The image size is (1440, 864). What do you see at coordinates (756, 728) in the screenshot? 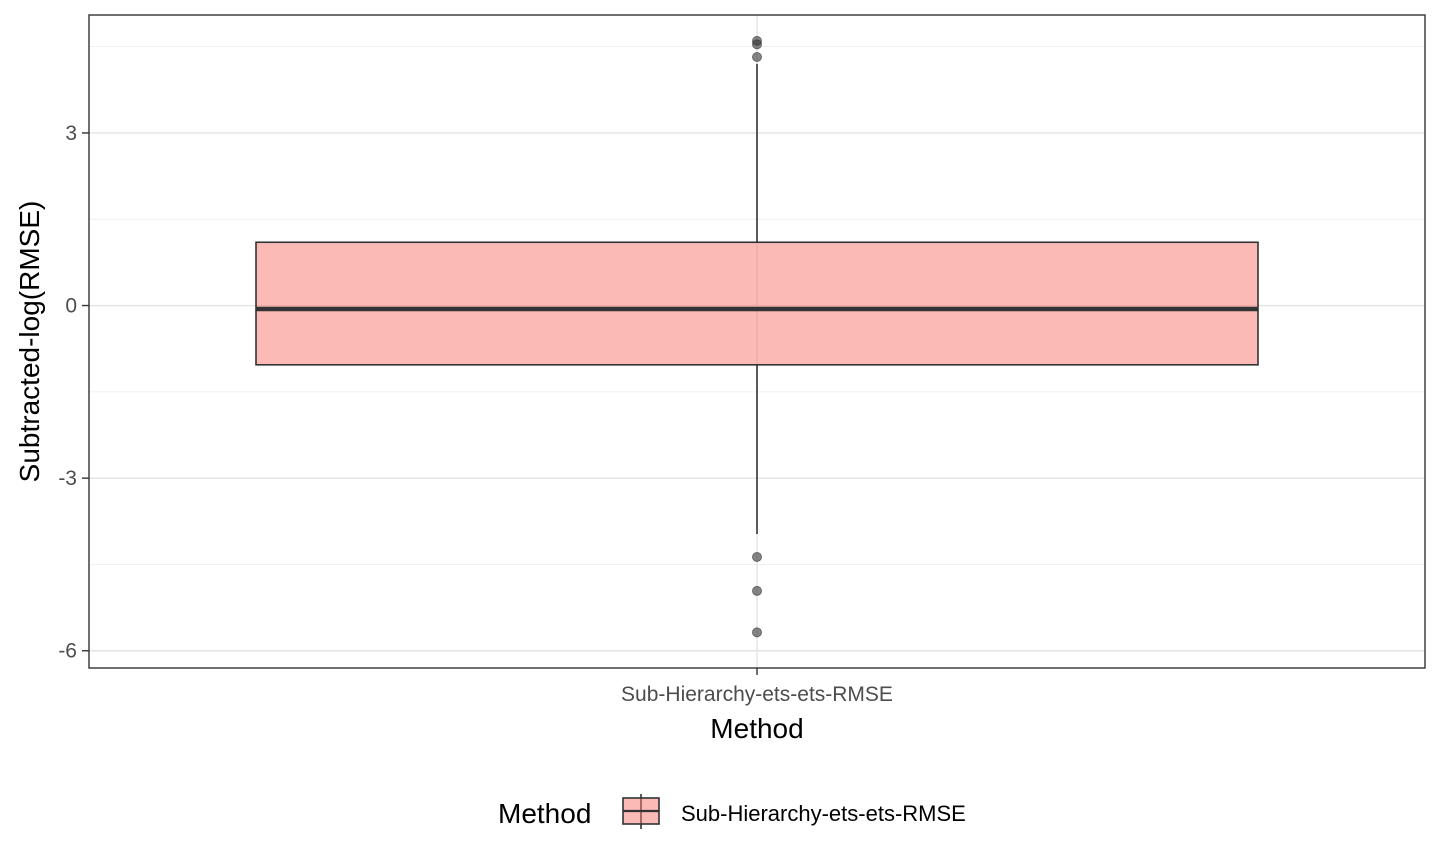
I see `x-axis-title: Method` at bounding box center [756, 728].